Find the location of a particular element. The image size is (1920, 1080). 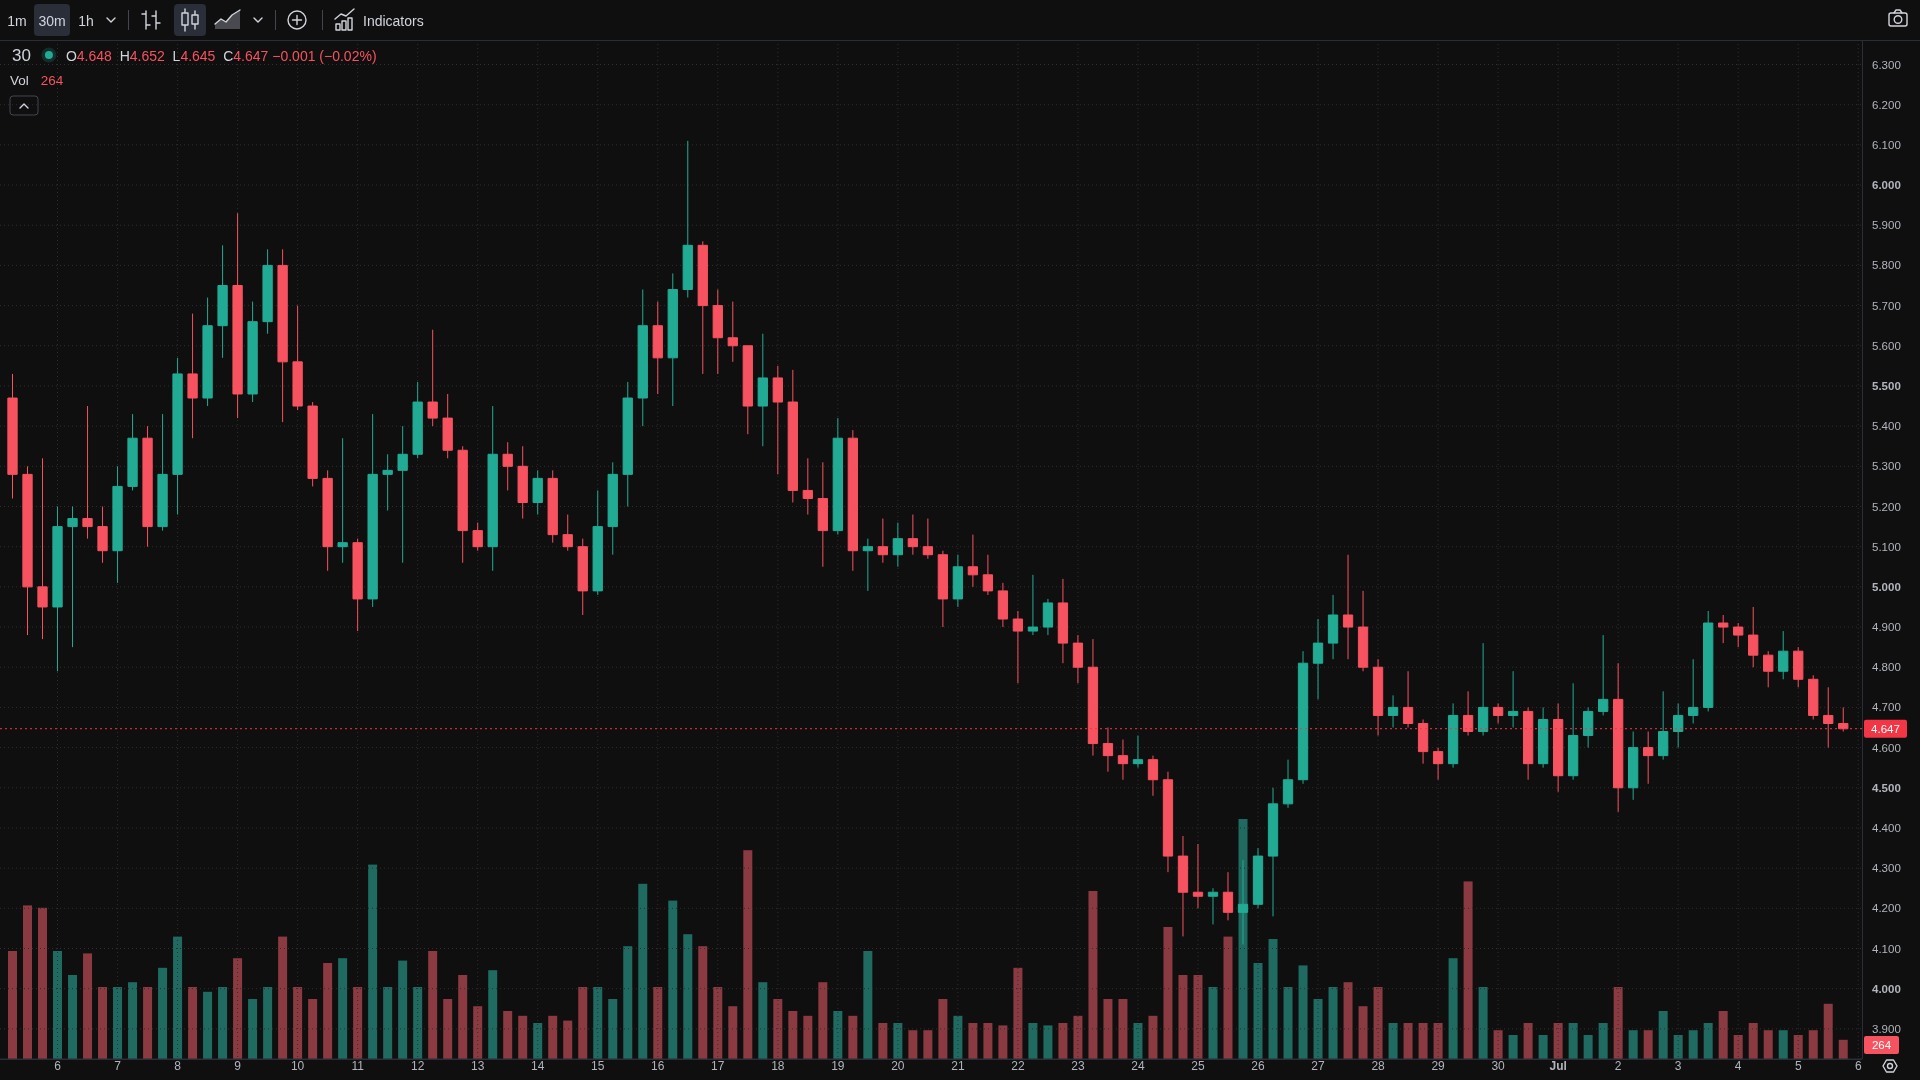

y-tick-label: 5.700 is located at coordinates (1886, 305).